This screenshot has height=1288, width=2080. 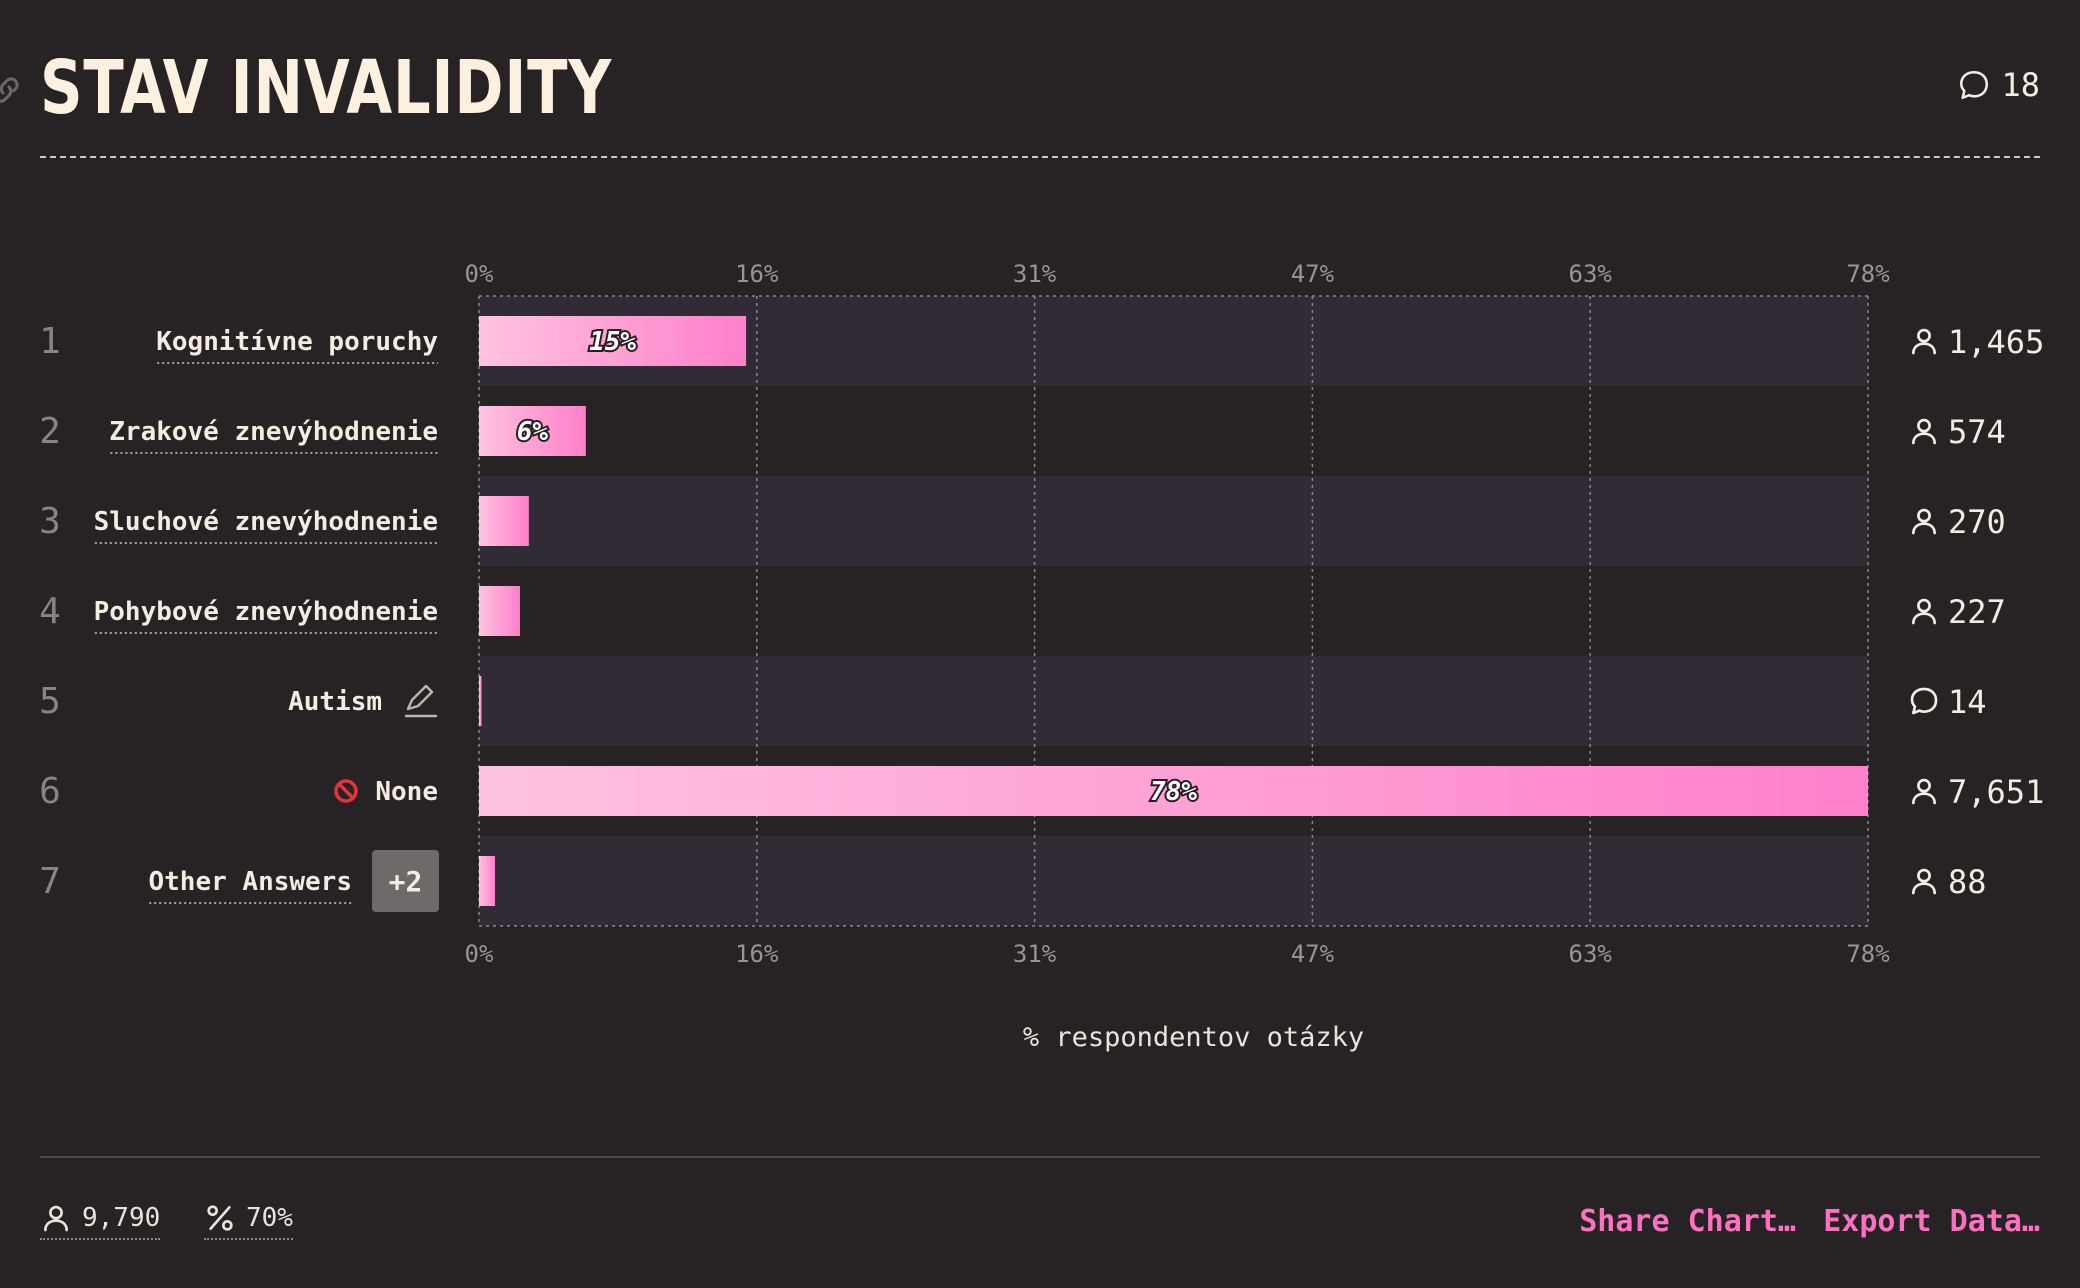 I want to click on category-label: None, so click(x=406, y=792).